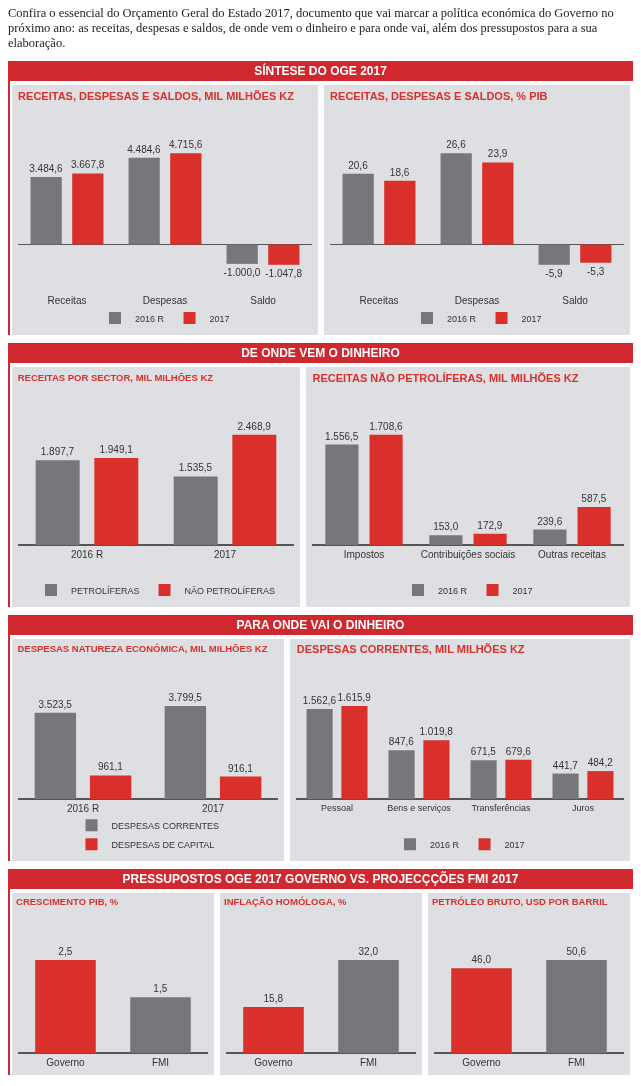 The image size is (641, 1086). Describe the element at coordinates (254, 426) in the screenshot. I see `data-label: 2.468,9` at that location.